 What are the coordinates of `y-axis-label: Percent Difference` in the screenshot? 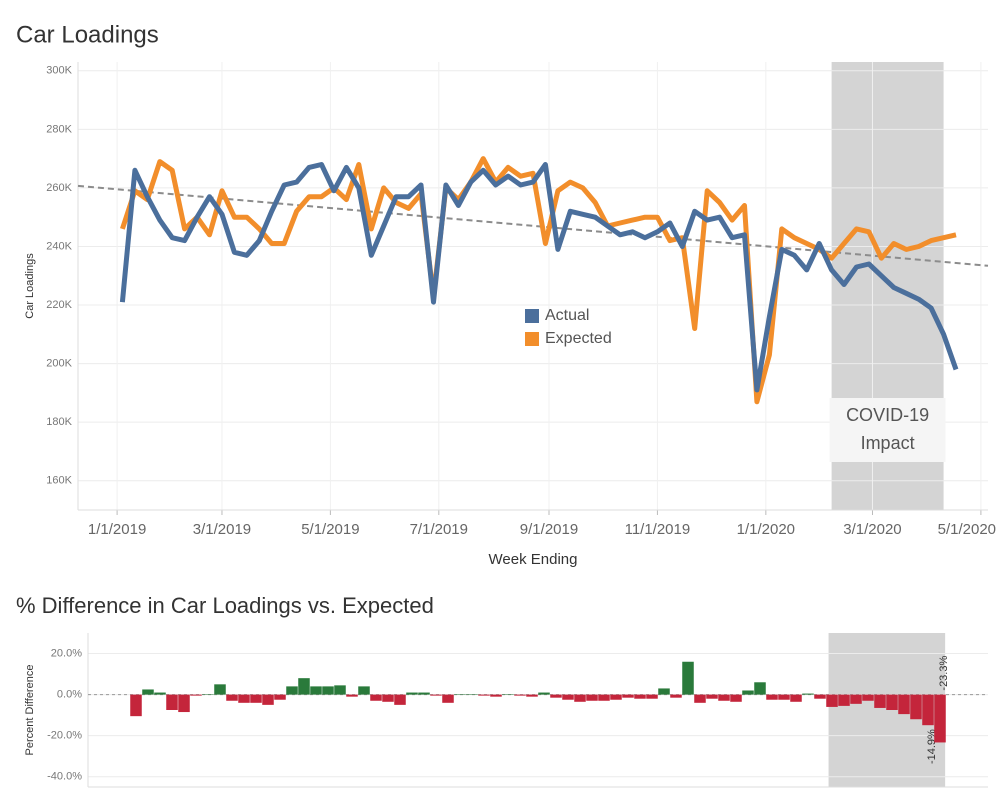 It's located at (30, 710).